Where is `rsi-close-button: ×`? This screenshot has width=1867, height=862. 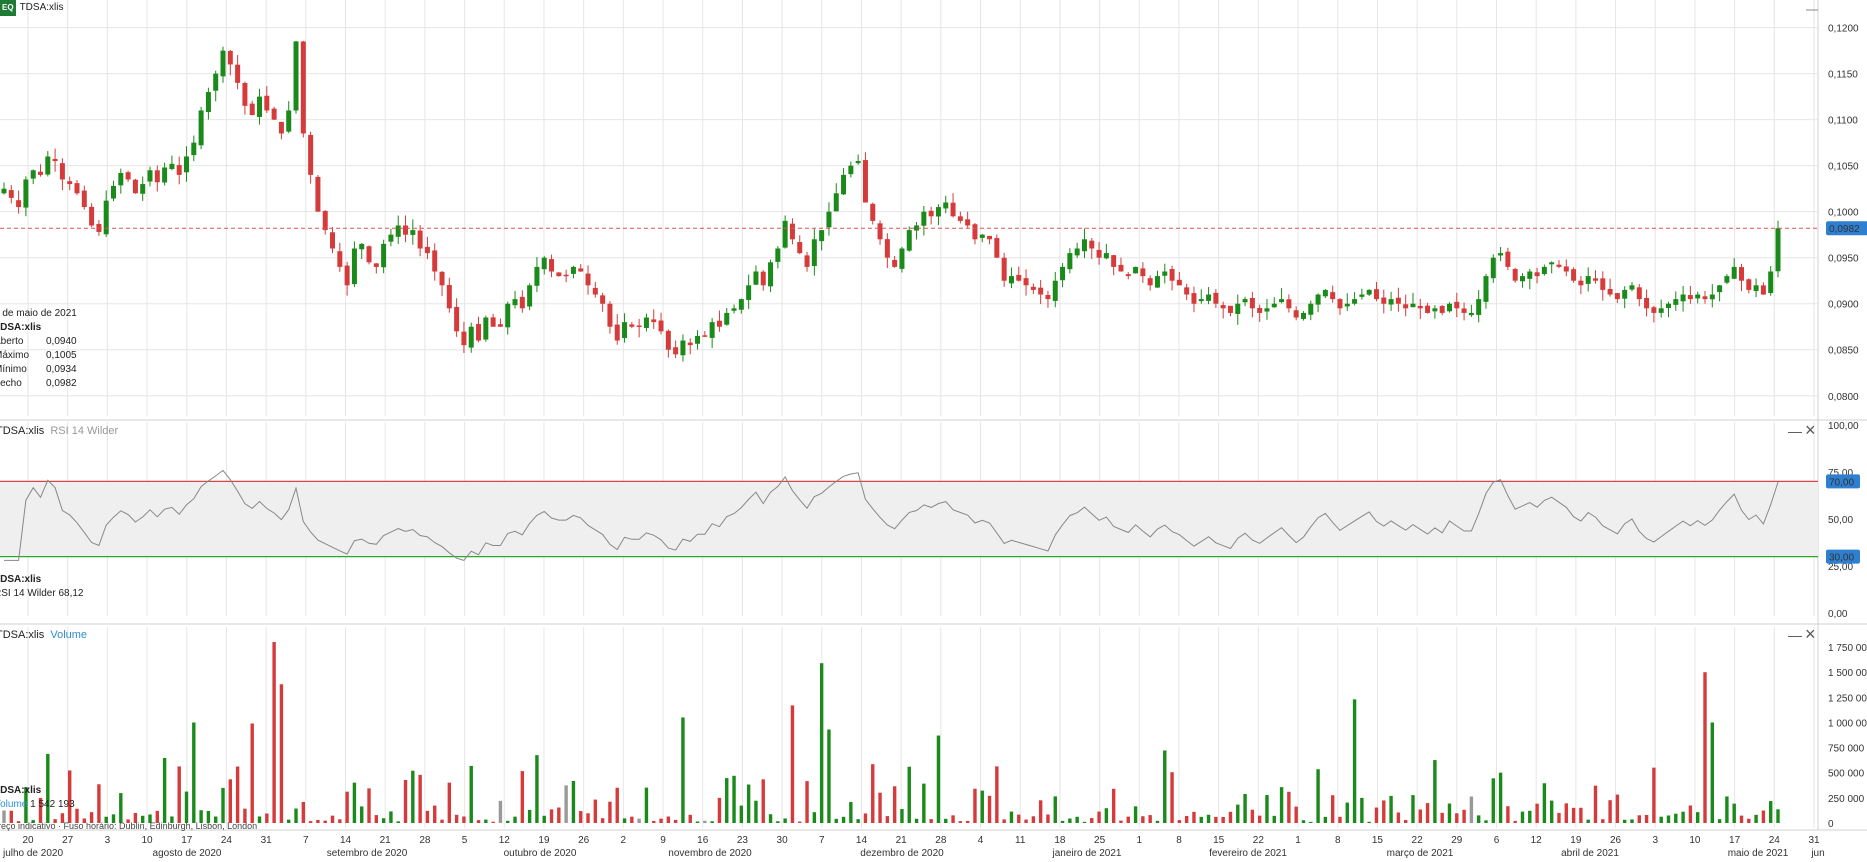
rsi-close-button: × is located at coordinates (1810, 430).